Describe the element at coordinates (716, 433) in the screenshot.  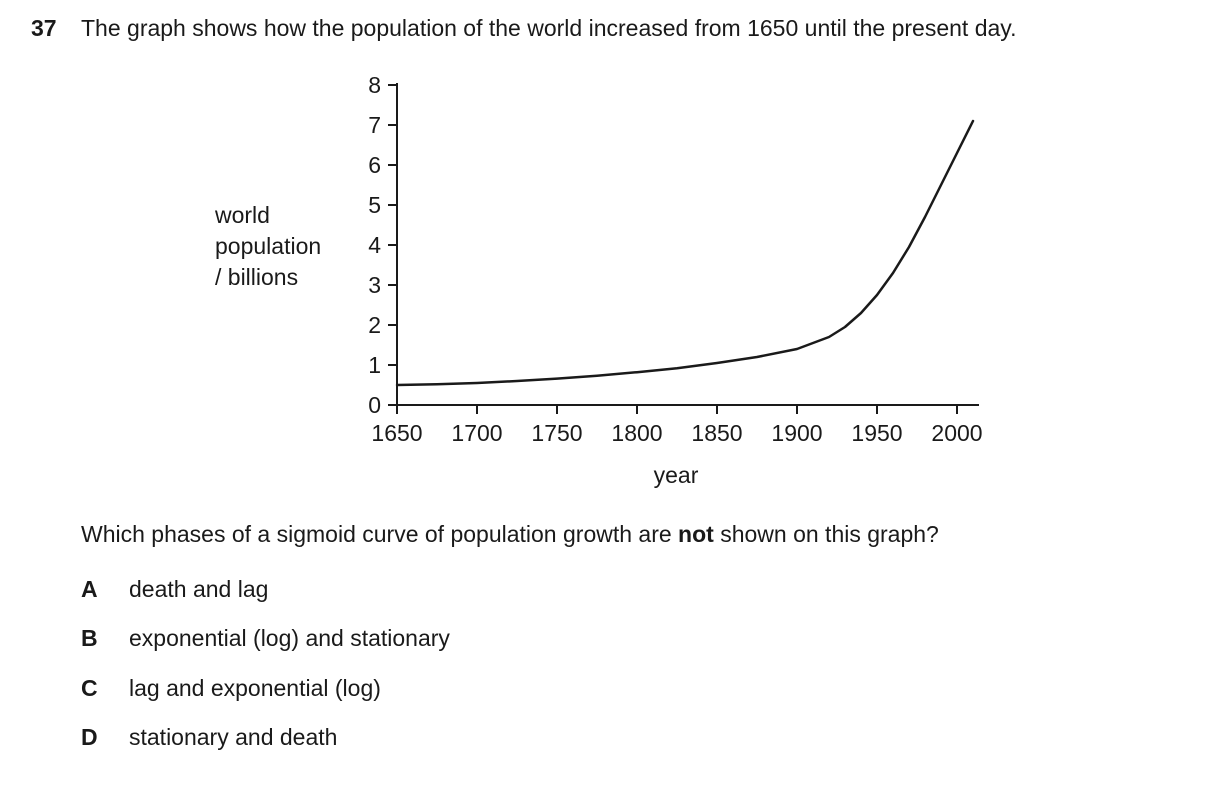
I see `x-tick-label: 1850` at that location.